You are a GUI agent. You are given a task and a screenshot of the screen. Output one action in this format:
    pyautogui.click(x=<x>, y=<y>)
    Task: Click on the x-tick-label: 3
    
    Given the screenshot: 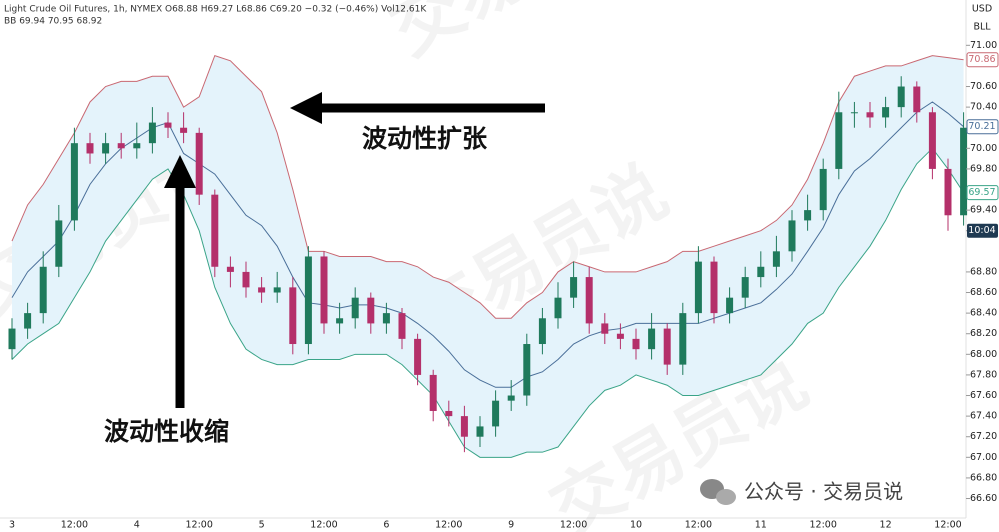 What is the action you would take?
    pyautogui.click(x=12, y=525)
    